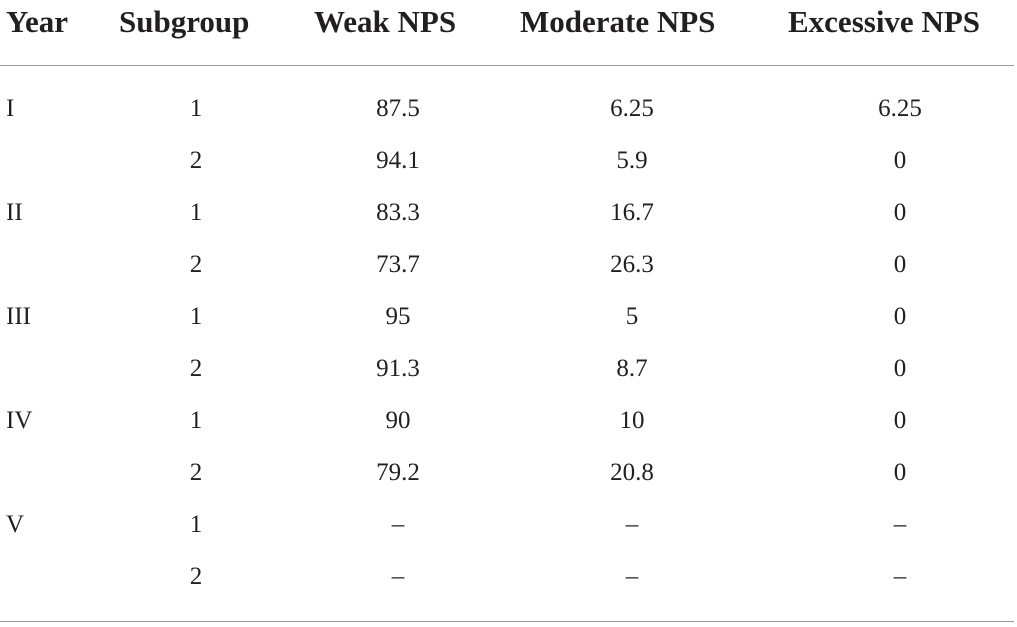  Describe the element at coordinates (398, 368) in the screenshot. I see `cell-weak-nps: 91.3` at that location.